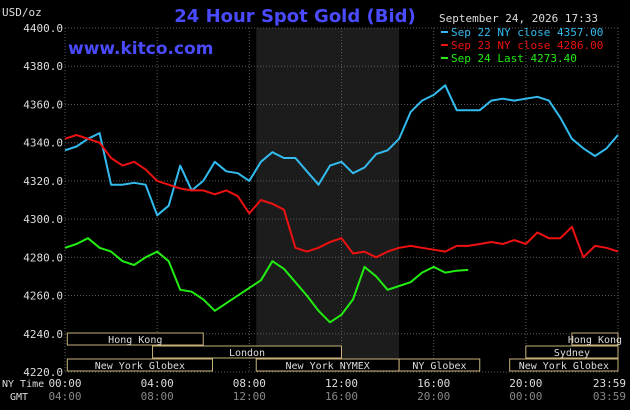 The height and width of the screenshot is (410, 630). What do you see at coordinates (43, 334) in the screenshot?
I see `y-tick-label: 4240.0` at bounding box center [43, 334].